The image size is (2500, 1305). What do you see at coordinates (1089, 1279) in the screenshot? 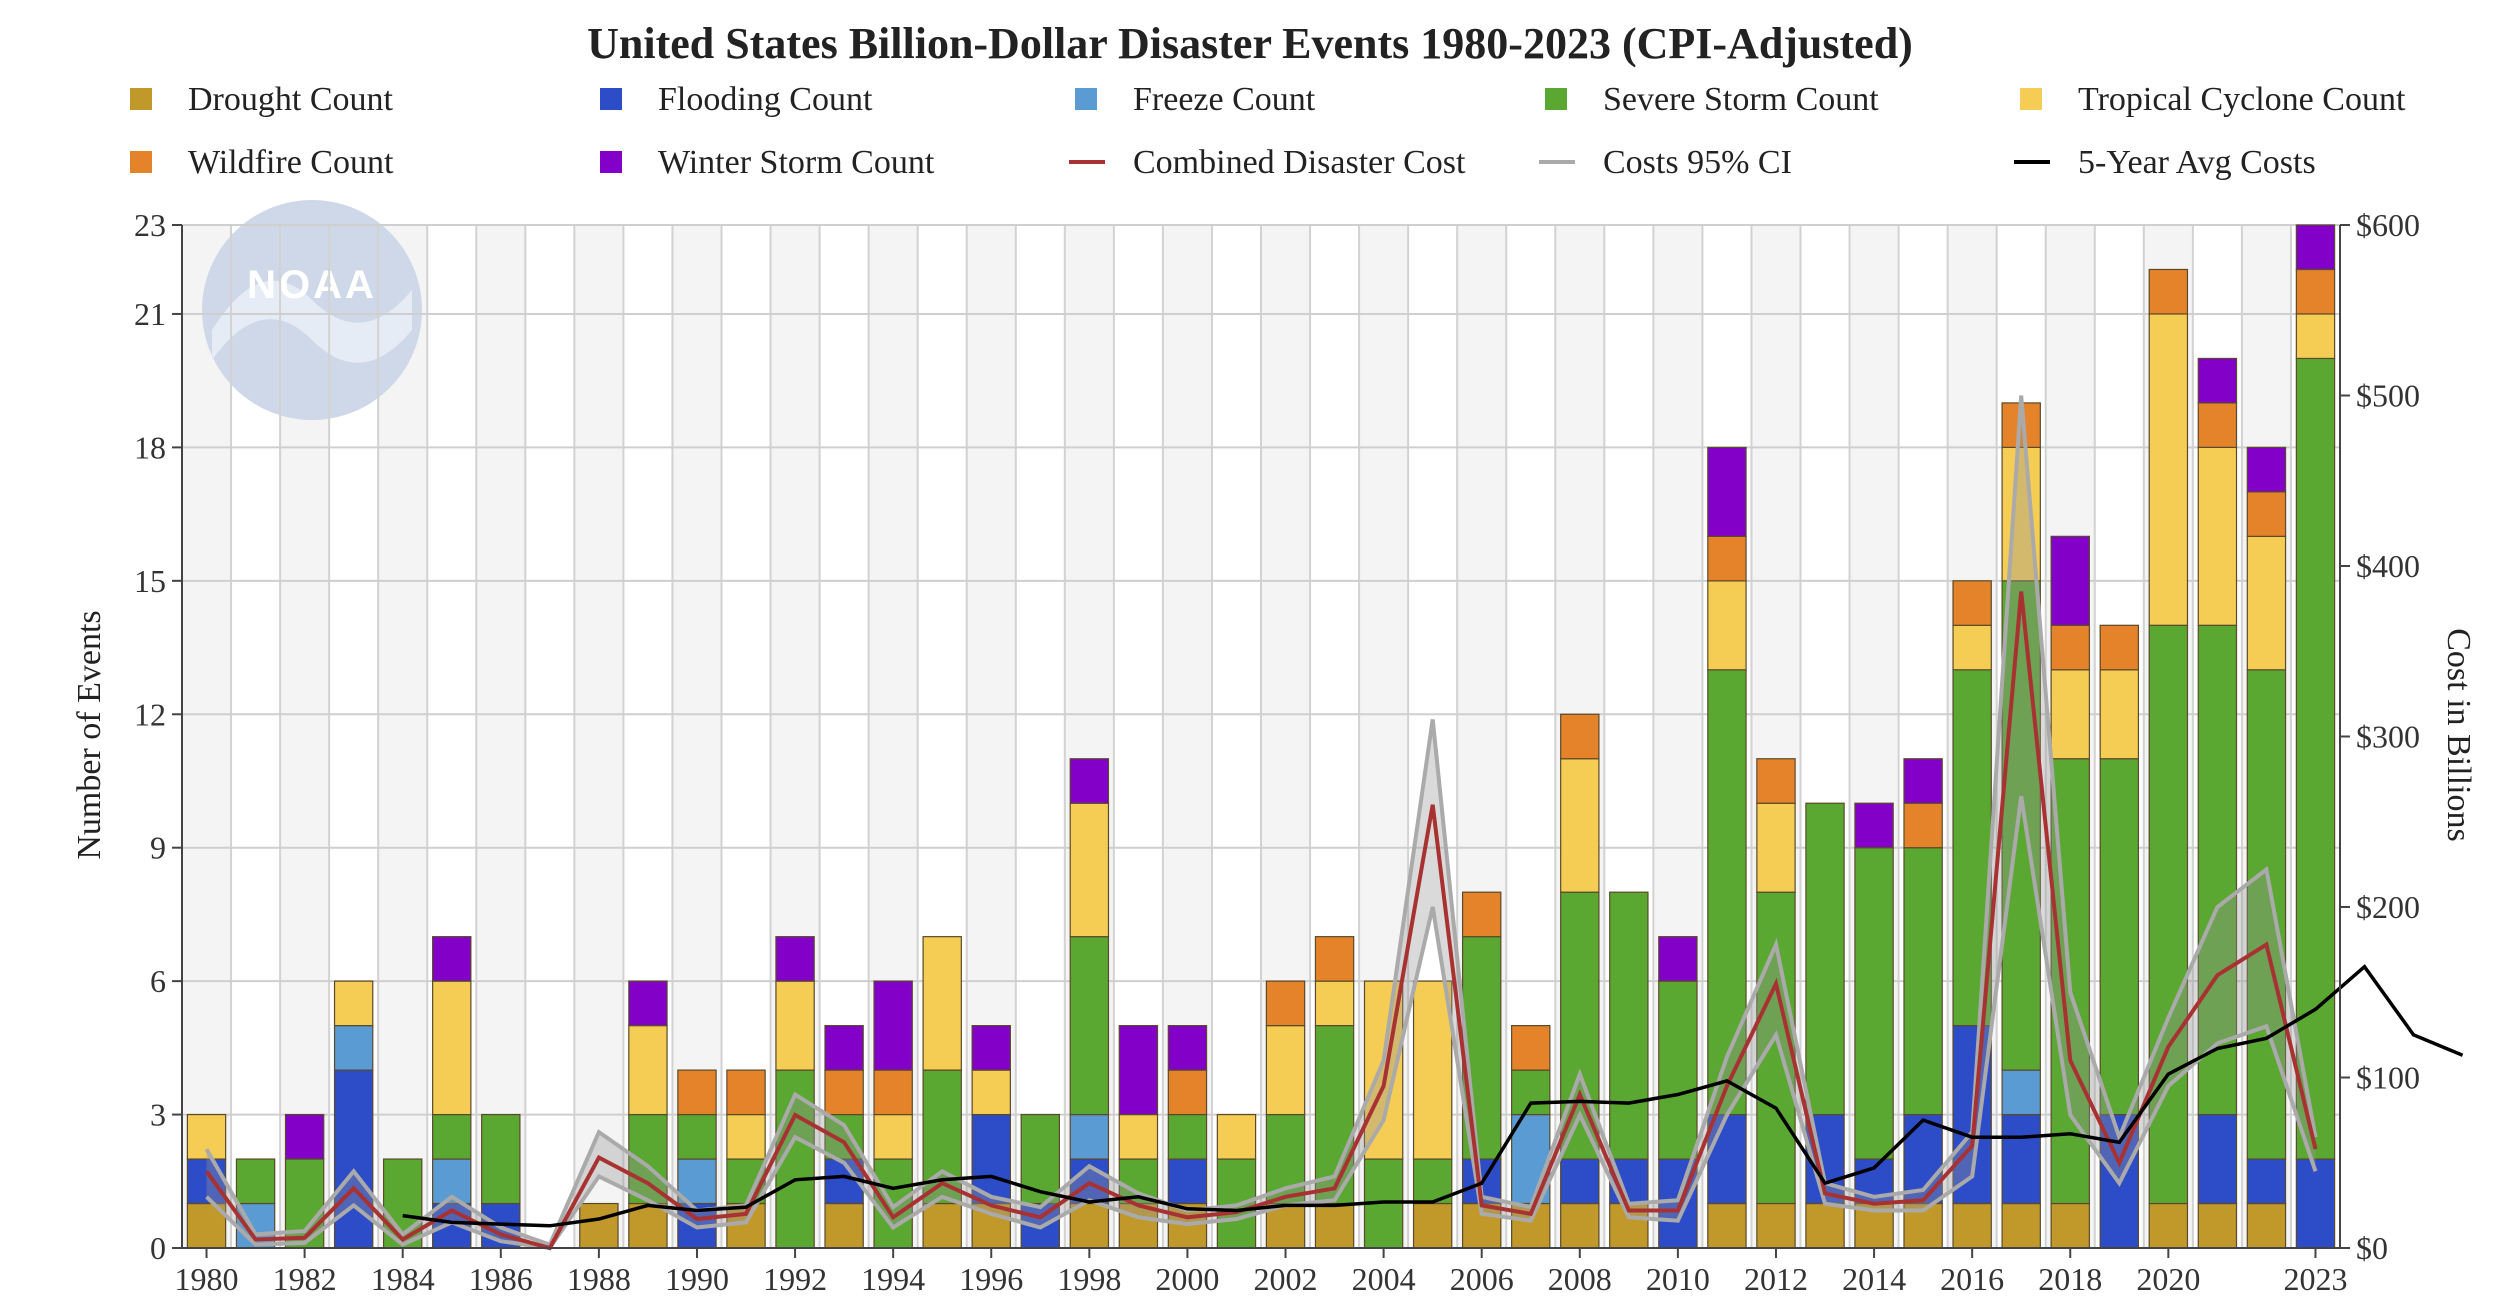
I see `x-tick-label-1998: 1998` at bounding box center [1089, 1279].